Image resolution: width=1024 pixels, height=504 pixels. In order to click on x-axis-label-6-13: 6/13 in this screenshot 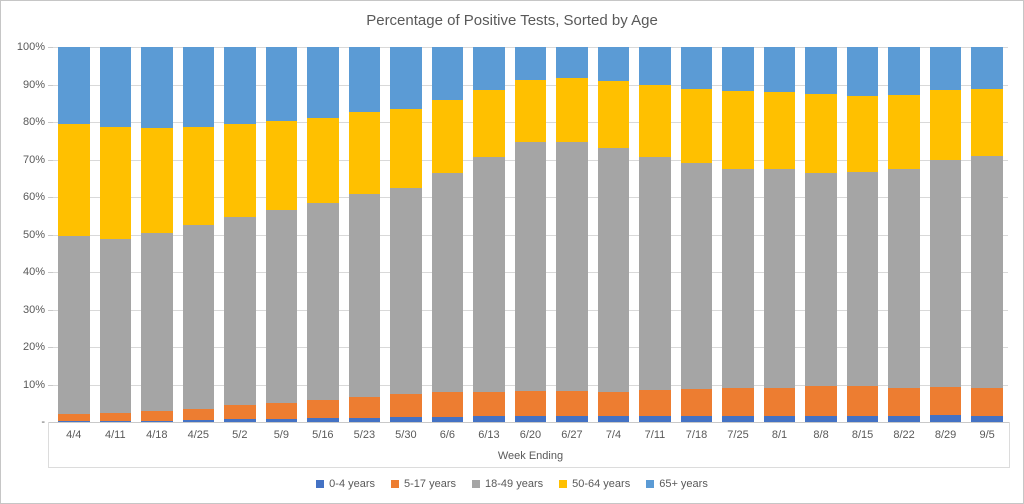, I will do `click(489, 435)`.